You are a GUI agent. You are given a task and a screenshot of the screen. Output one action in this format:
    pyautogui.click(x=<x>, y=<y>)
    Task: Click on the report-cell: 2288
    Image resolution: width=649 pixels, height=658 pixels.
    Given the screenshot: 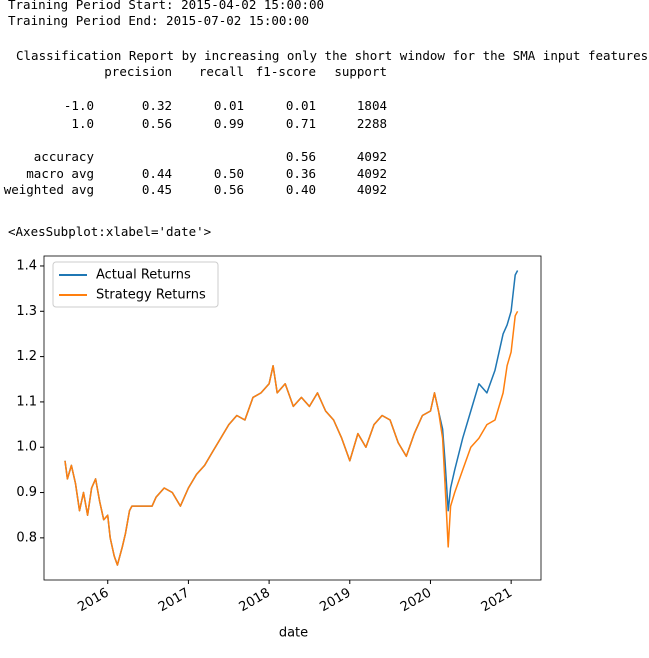 What is the action you would take?
    pyautogui.click(x=371, y=123)
    